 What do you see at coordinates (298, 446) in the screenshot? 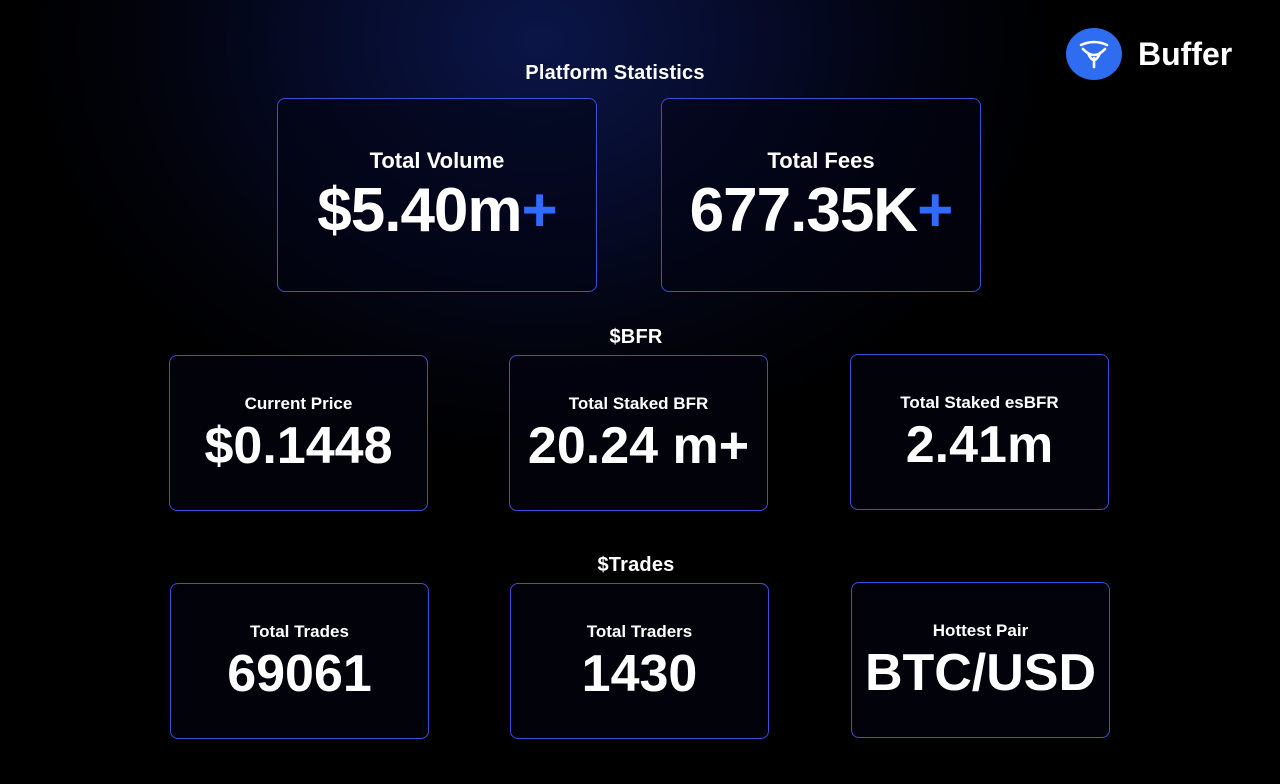
I see `stat-value: $0.1448` at bounding box center [298, 446].